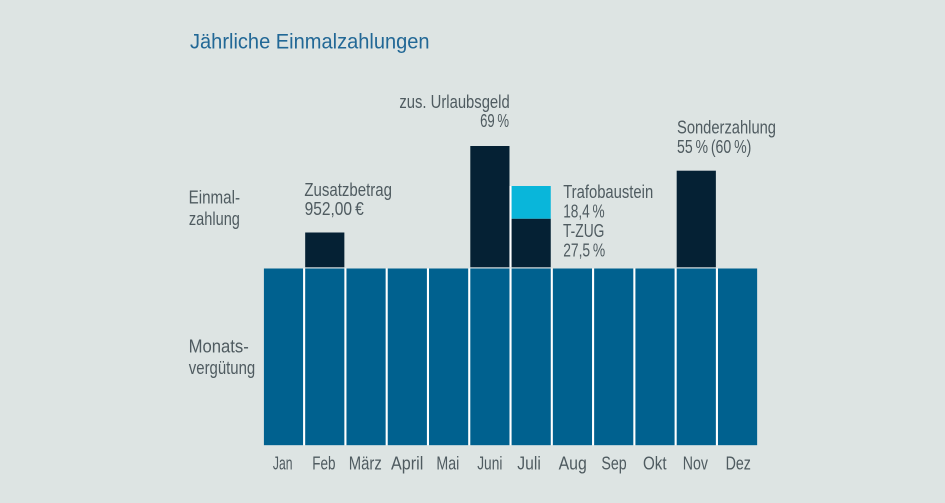  Describe the element at coordinates (655, 464) in the screenshot. I see `svg-text: Okt` at that location.